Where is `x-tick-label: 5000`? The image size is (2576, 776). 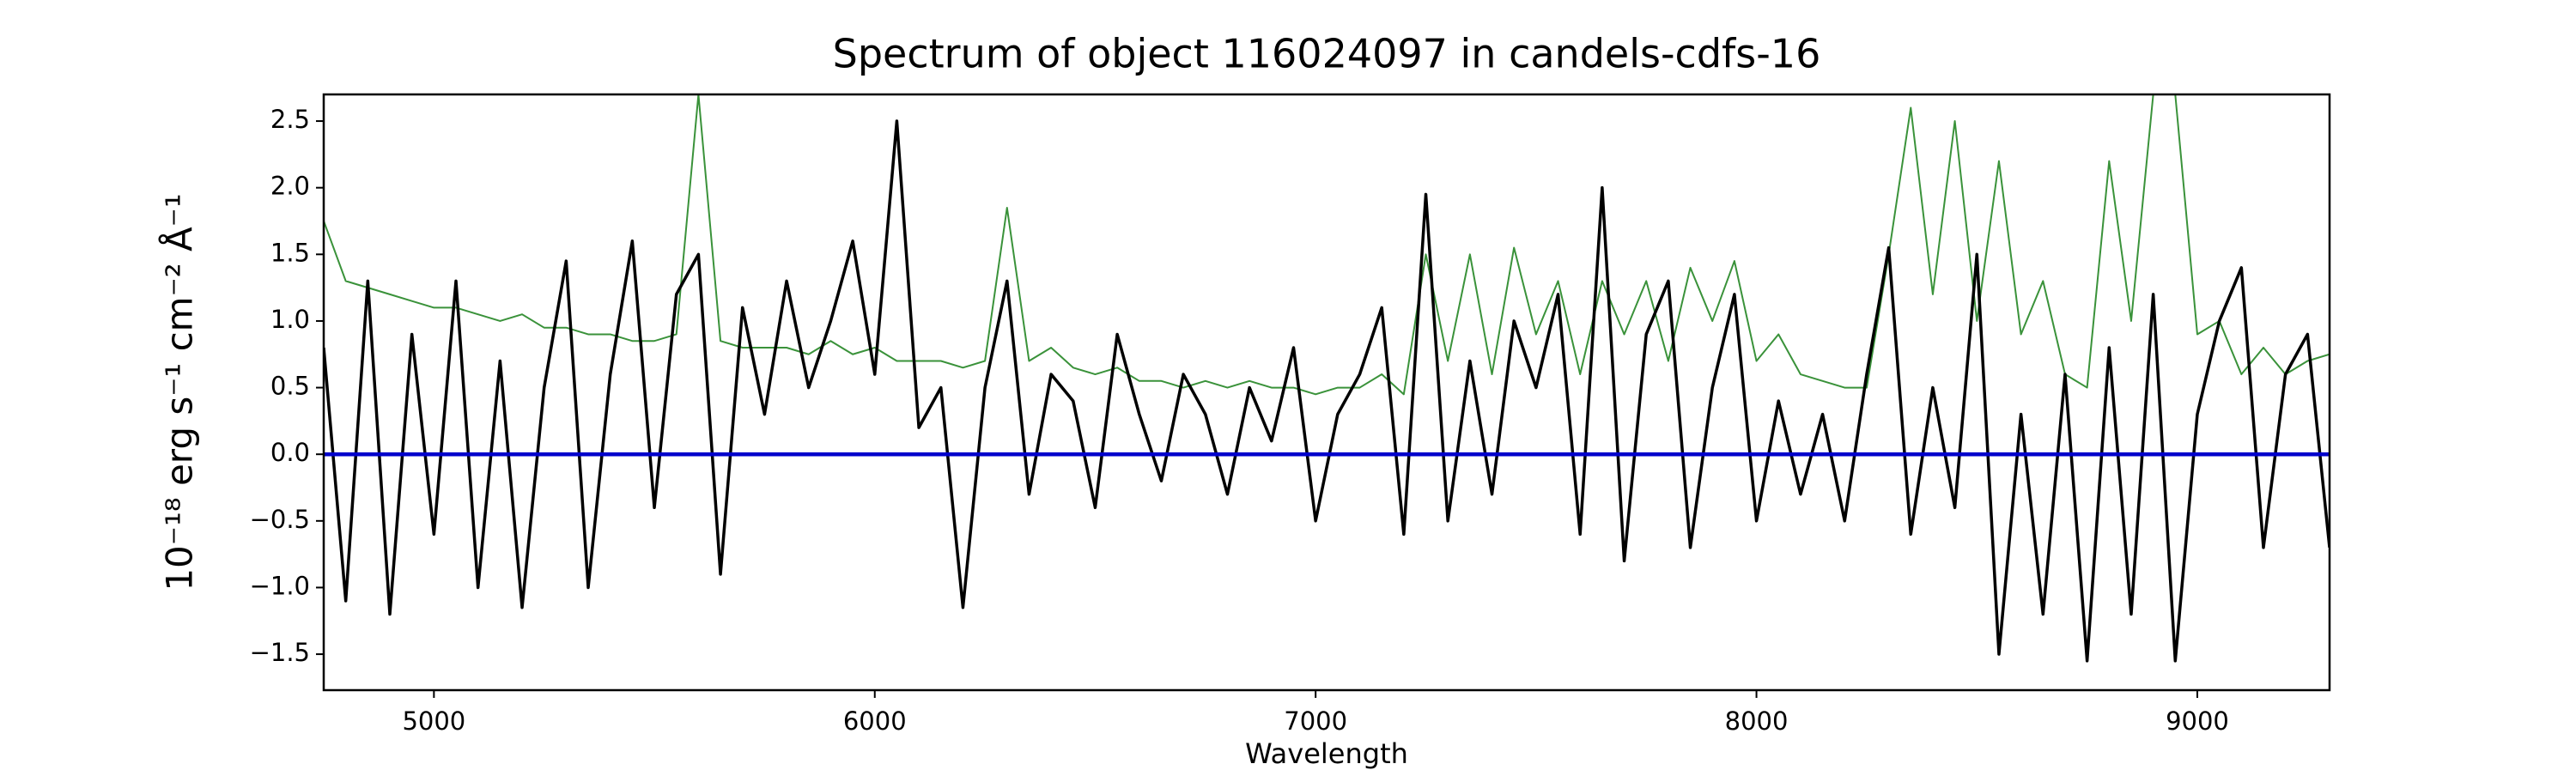
x-tick-label: 5000 is located at coordinates (433, 721).